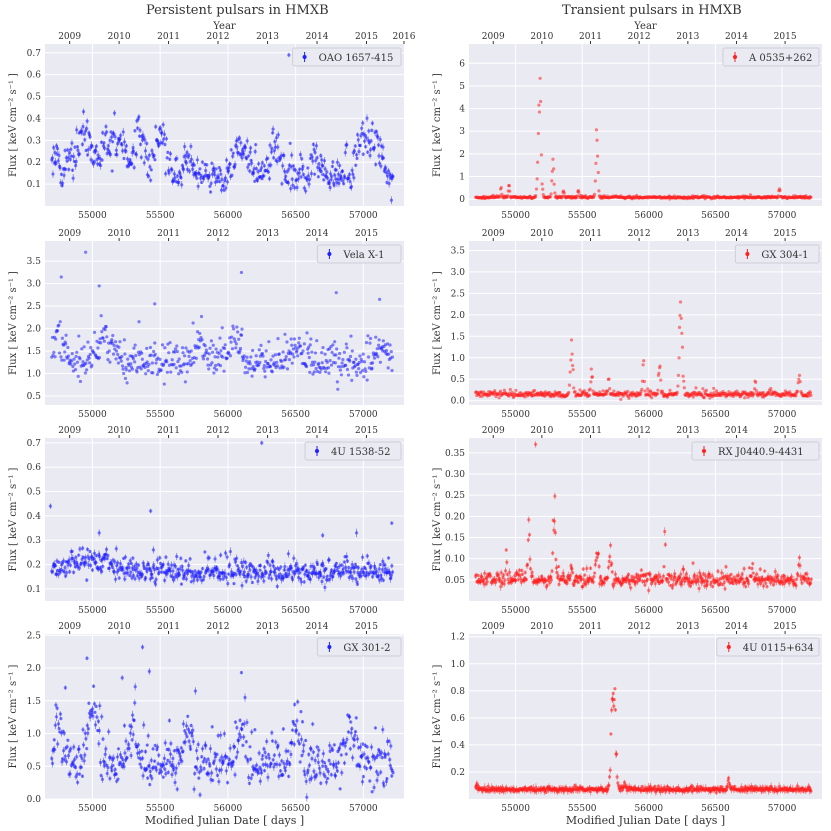 The height and width of the screenshot is (831, 831). What do you see at coordinates (168, 627) in the screenshot?
I see `top-tick-label: 2011` at bounding box center [168, 627].